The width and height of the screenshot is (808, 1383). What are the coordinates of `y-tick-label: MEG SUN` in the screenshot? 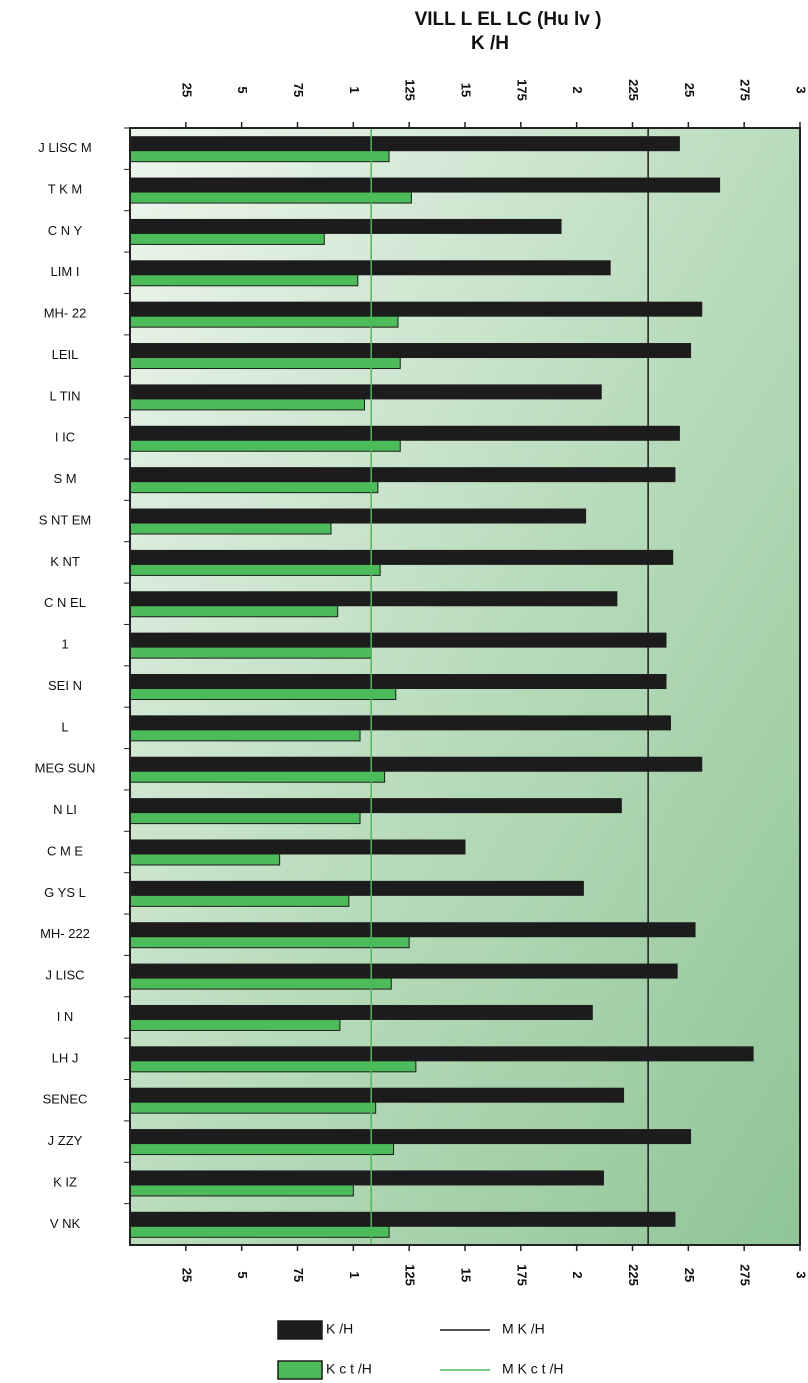 It's located at (65, 768).